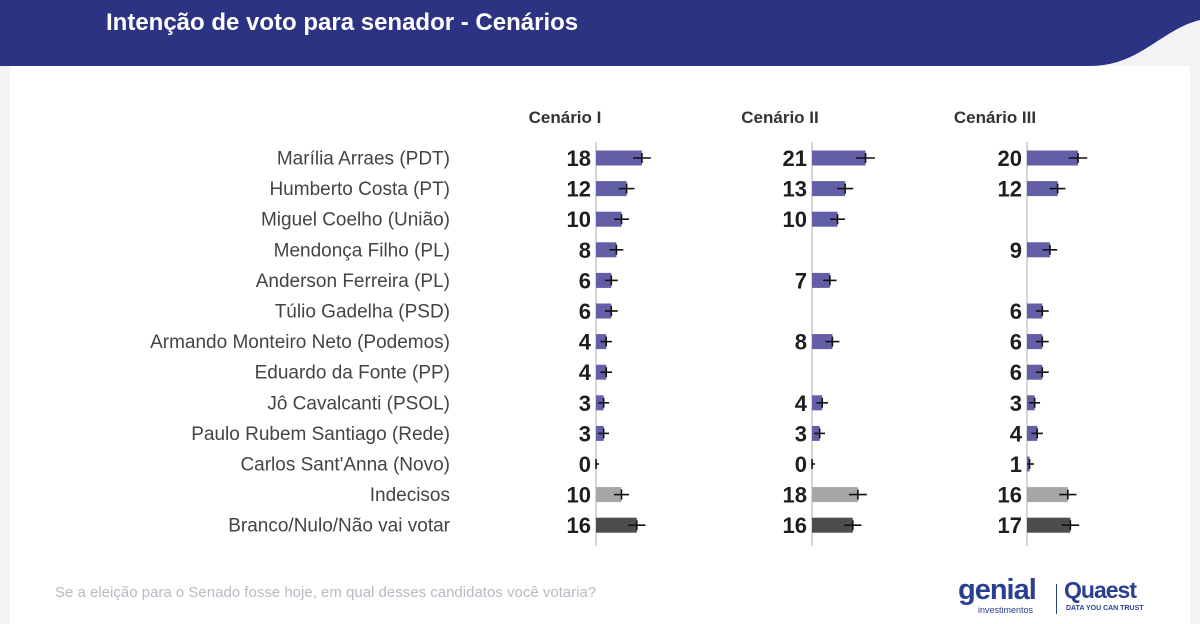  I want to click on scenario-header-2: Cenário II, so click(779, 117).